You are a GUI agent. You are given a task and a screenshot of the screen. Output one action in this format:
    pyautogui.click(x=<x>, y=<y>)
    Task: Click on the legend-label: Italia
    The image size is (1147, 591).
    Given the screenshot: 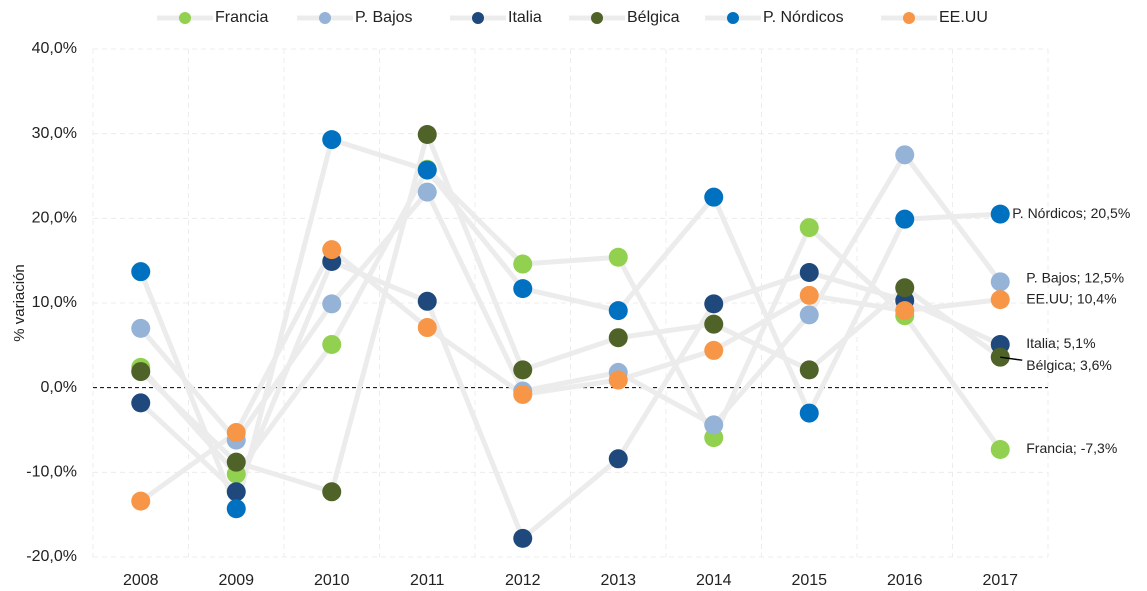 What is the action you would take?
    pyautogui.click(x=525, y=17)
    